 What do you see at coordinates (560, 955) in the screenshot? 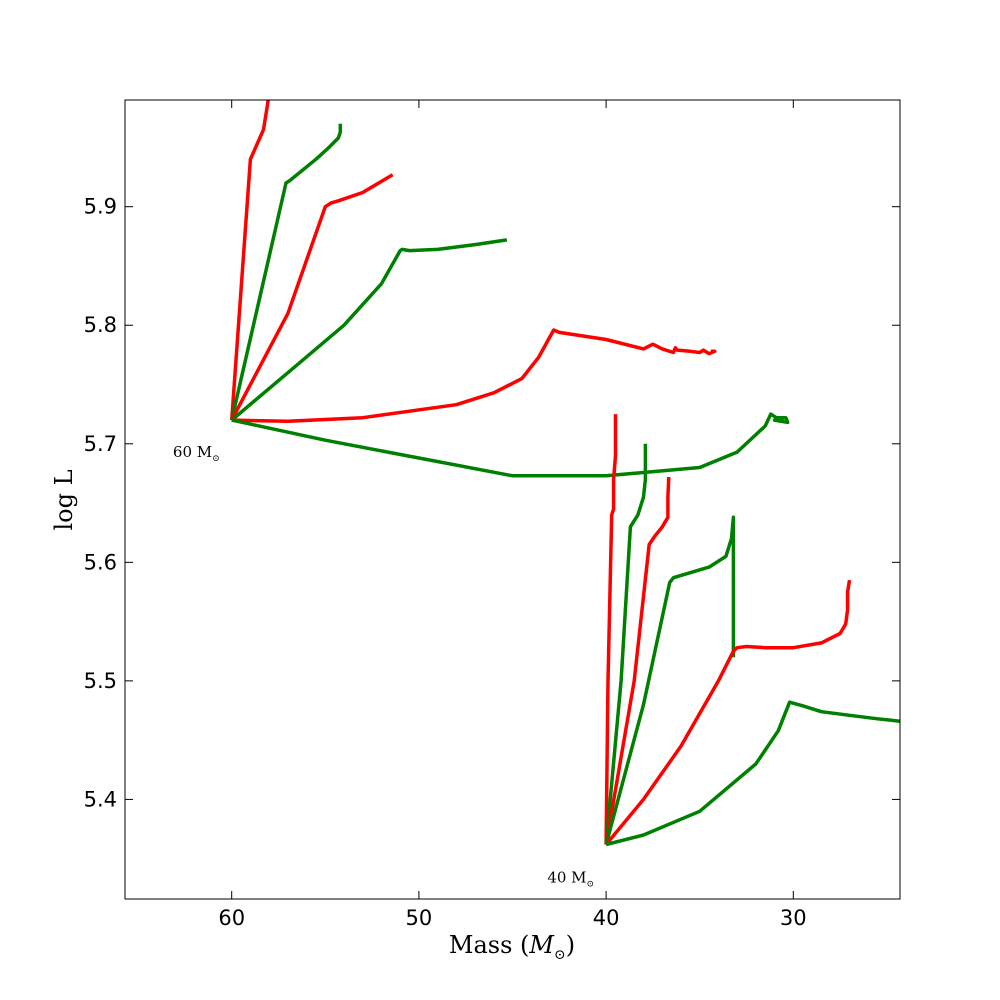
I see `x-axis-label-sun-symbol: ⊙` at bounding box center [560, 955].